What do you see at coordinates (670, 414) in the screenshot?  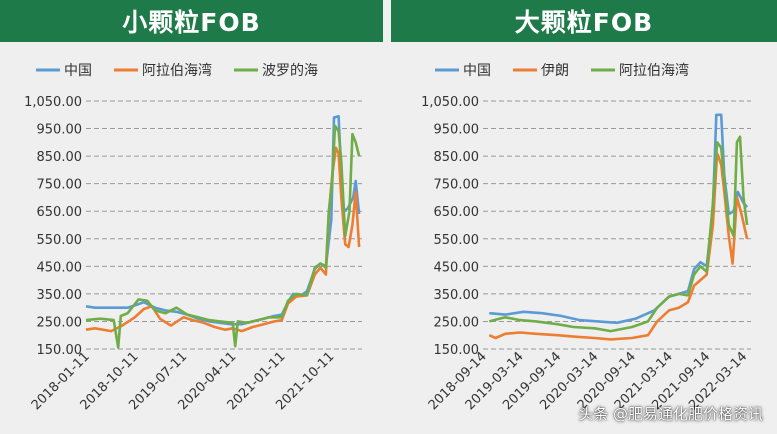 I see `watermark-text: 头条 @肥易通化肥价格资讯` at bounding box center [670, 414].